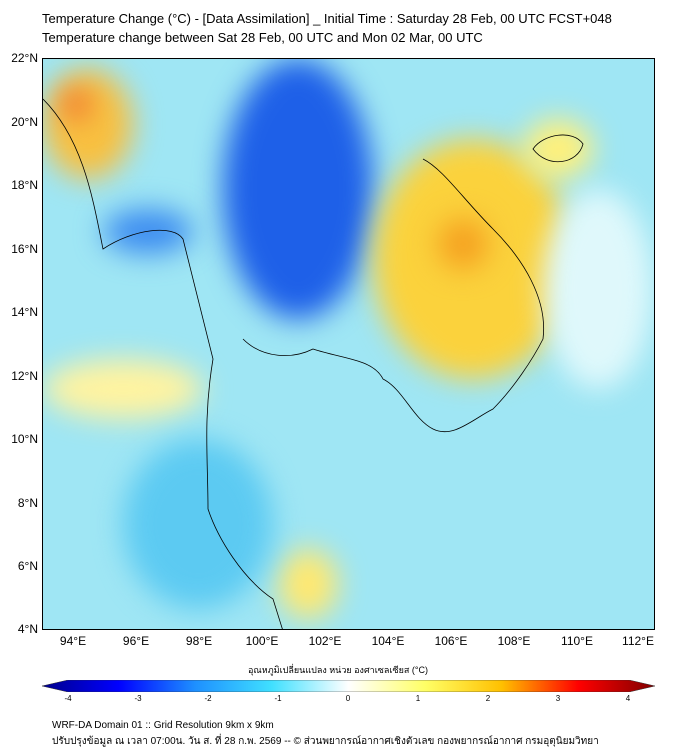  I want to click on lon-label: 98°E, so click(199, 641).